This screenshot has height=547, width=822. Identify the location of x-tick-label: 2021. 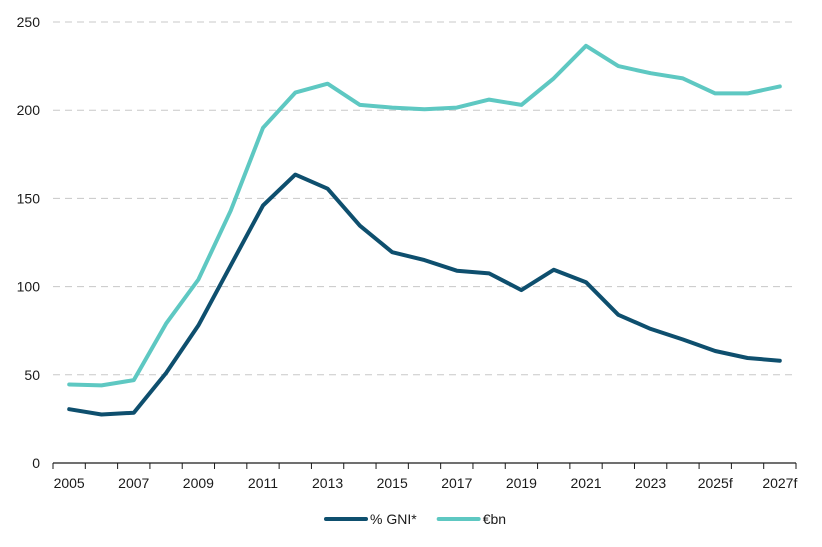
(585, 483).